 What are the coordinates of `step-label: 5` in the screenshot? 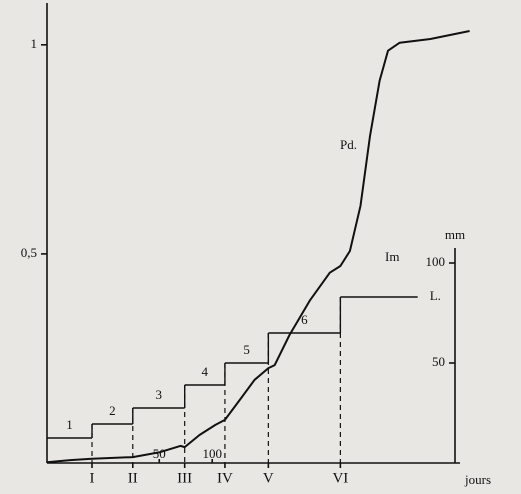 It's located at (246, 349).